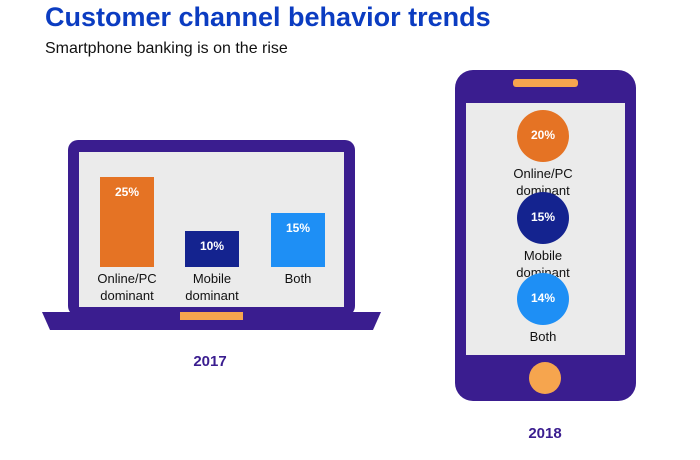 This screenshot has height=460, width=700. What do you see at coordinates (211, 316) in the screenshot?
I see `laptop-tab` at bounding box center [211, 316].